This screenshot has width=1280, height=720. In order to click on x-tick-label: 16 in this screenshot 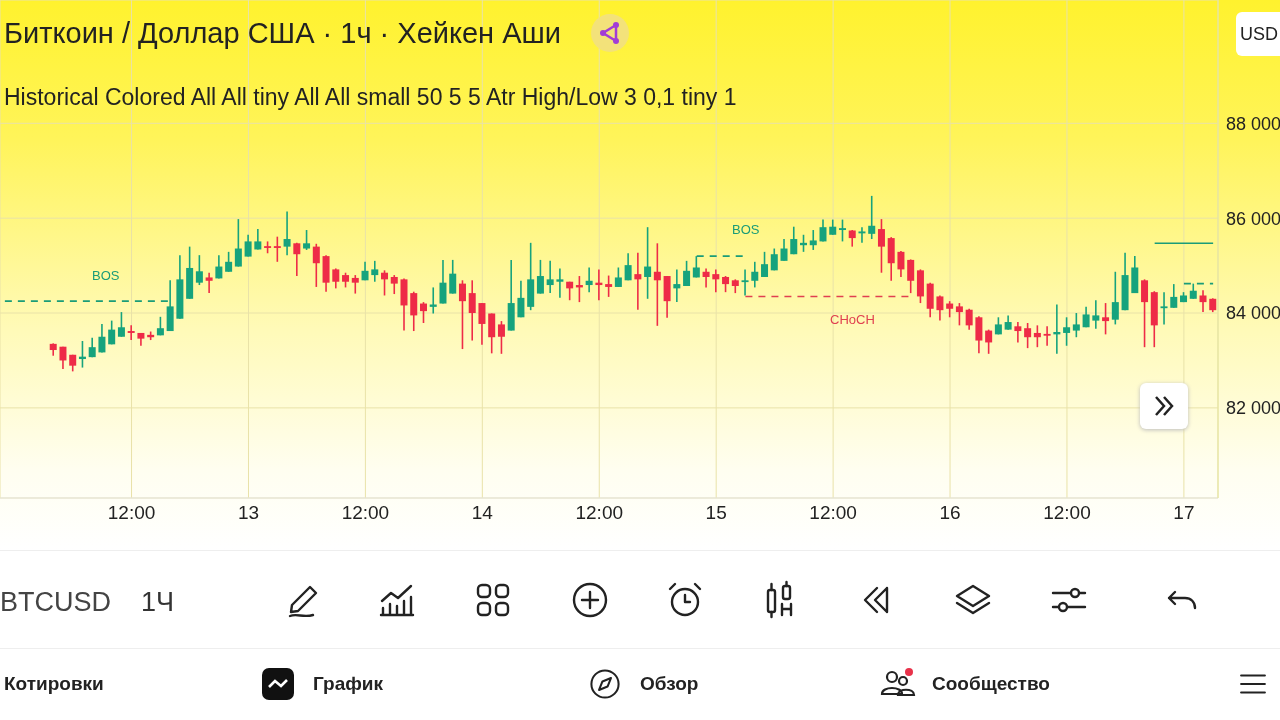, I will do `click(950, 513)`.